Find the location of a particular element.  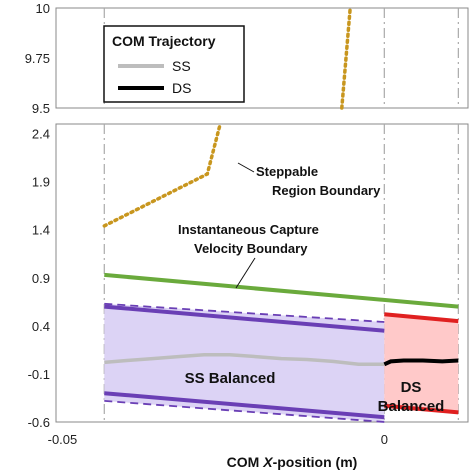

x-axis-label: COM X-position (m) is located at coordinates (292, 462).